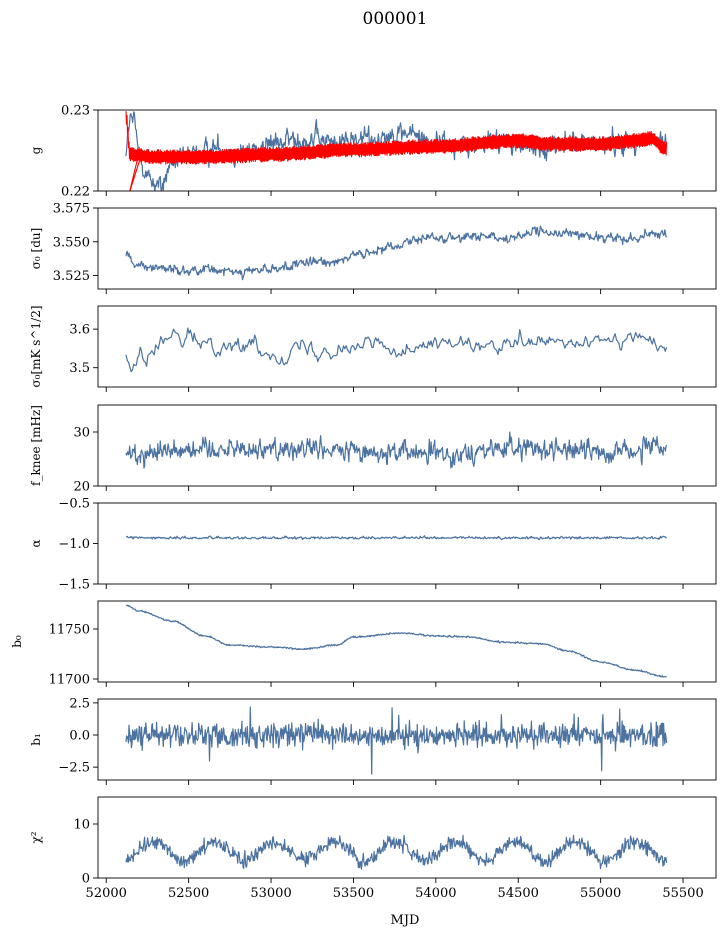 This screenshot has width=725, height=936. Describe the element at coordinates (17, 641) in the screenshot. I see `y-axis-label-b0: b₀` at that location.